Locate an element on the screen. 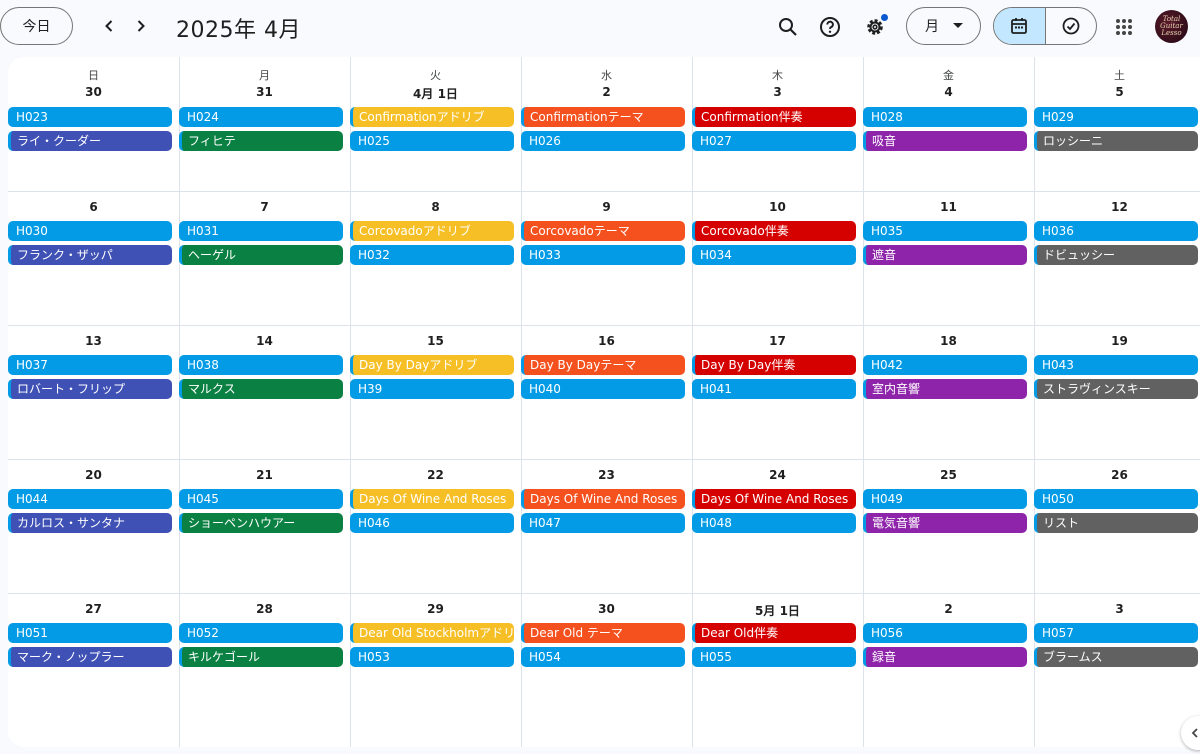  help-button is located at coordinates (830, 27).